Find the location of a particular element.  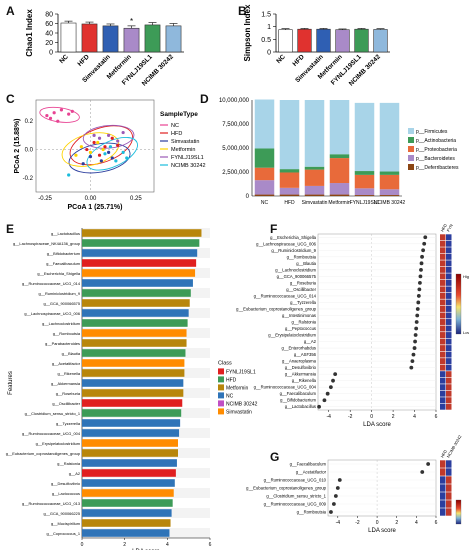

panel-label-f: F is located at coordinates (274, 229).